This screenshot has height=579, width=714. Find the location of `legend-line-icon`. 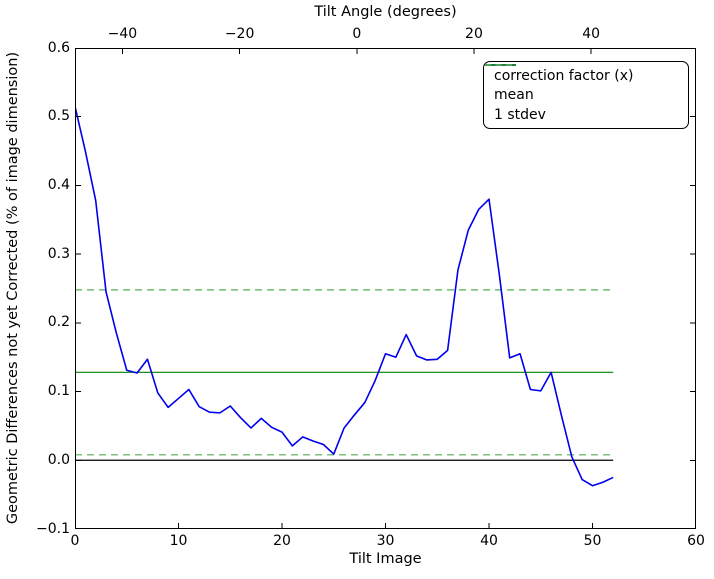

legend-line-icon is located at coordinates (500, 65).